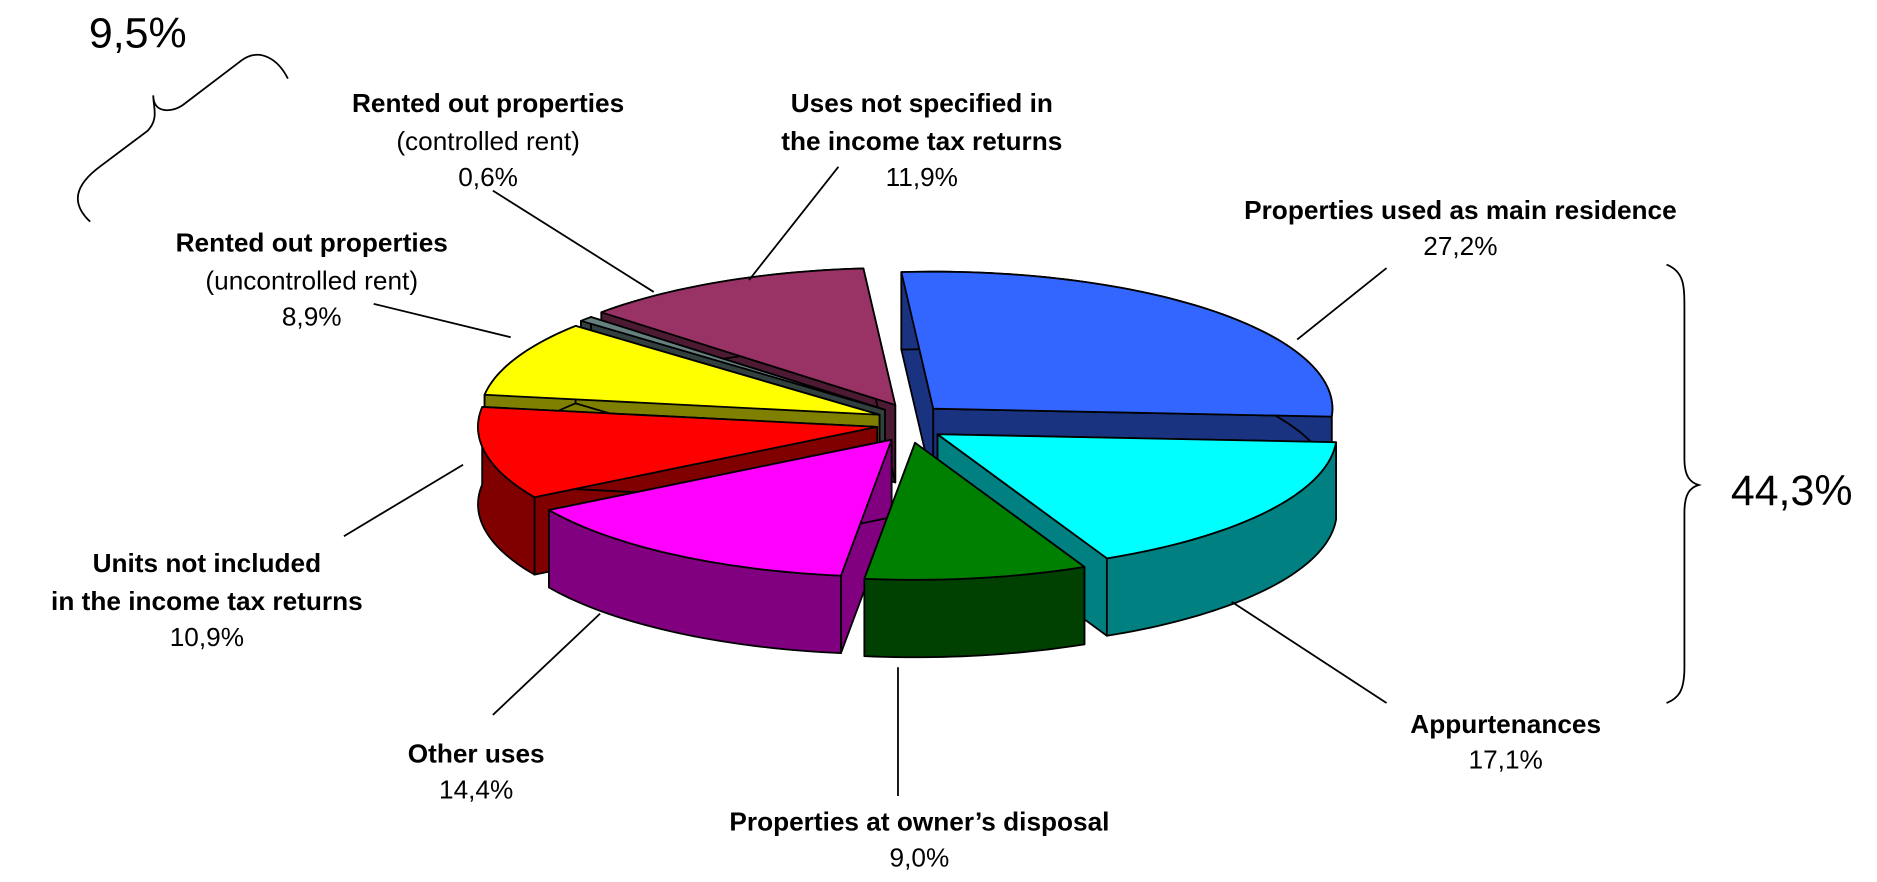 This screenshot has height=882, width=1877. Describe the element at coordinates (922, 103) in the screenshot. I see `slice-label: Uses not specified in` at that location.